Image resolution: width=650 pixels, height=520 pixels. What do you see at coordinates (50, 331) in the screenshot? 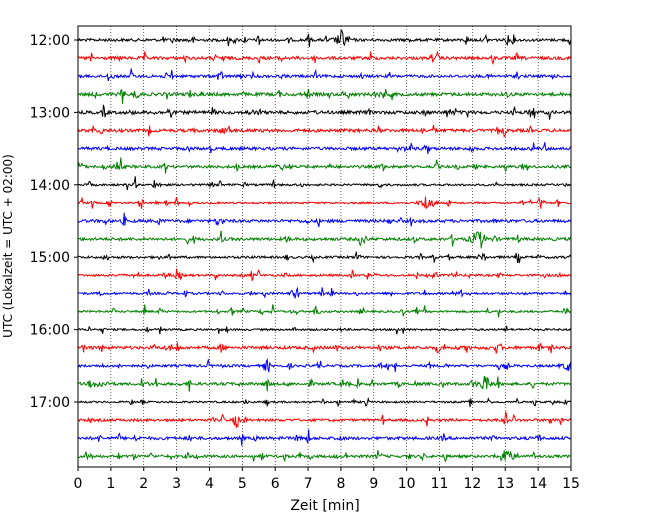
I see `y-tick-label: 16:00` at bounding box center [50, 331].